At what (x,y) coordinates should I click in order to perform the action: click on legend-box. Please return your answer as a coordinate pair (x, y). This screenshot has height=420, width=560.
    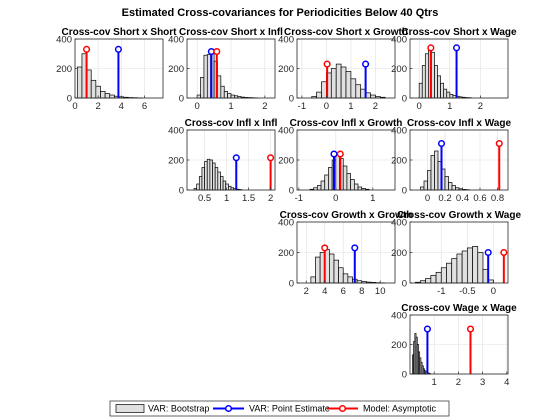
    Looking at the image, I should click on (279, 408).